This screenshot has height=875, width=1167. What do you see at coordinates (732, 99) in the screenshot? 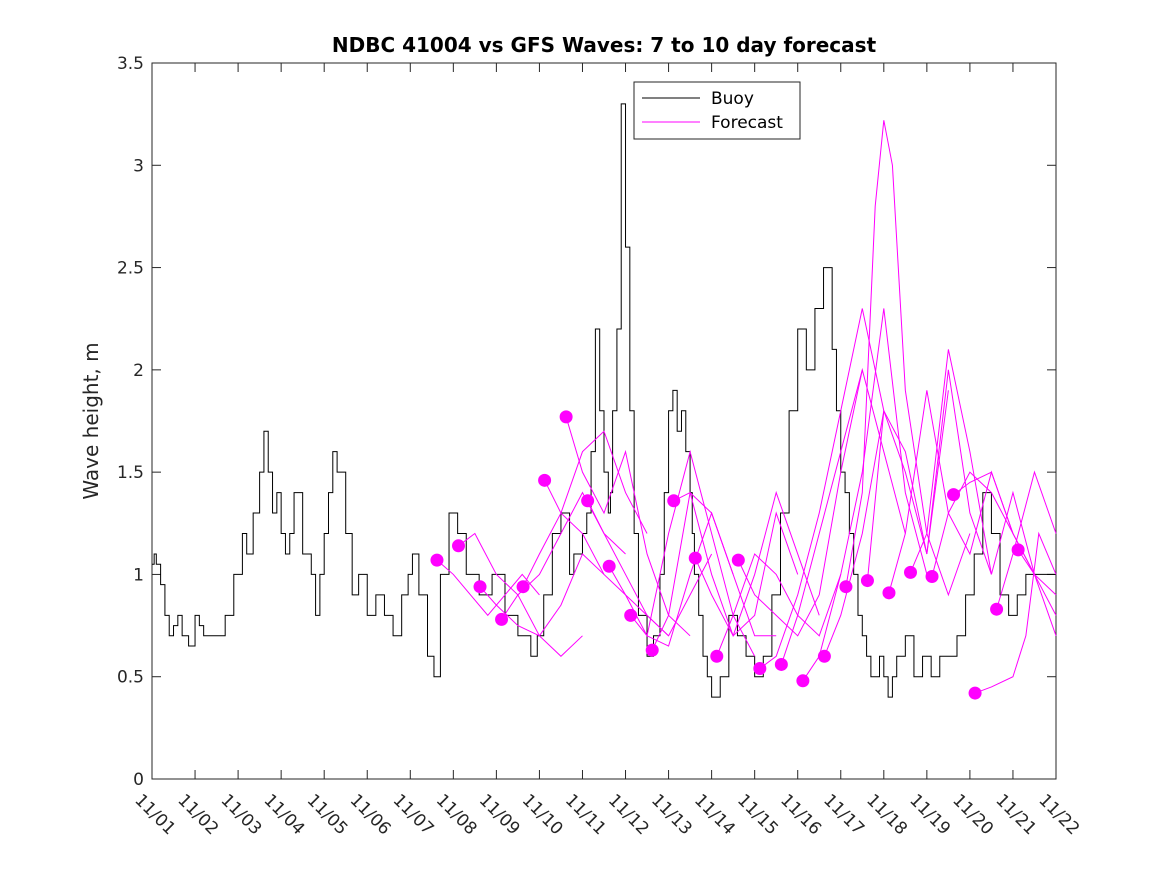
I see `legend-buoy-label: Buoy` at bounding box center [732, 99].